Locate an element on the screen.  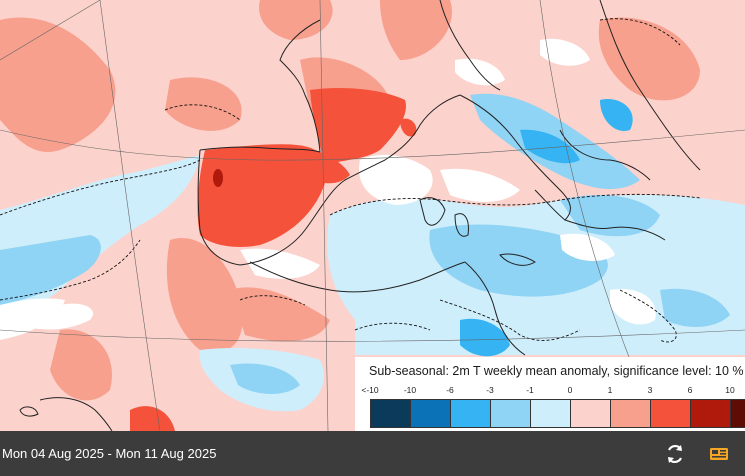
legend-tick-label: -1 is located at coordinates (530, 390).